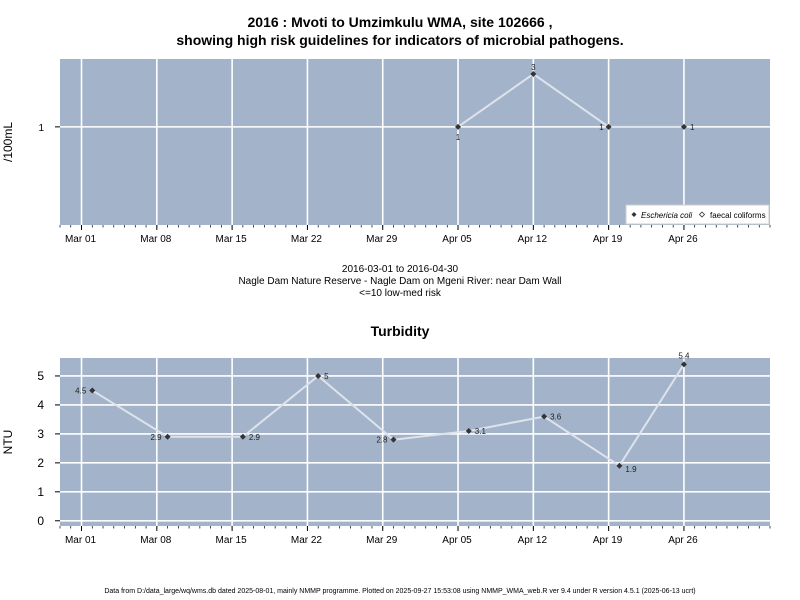 The height and width of the screenshot is (600, 800). Describe the element at coordinates (631, 469) in the screenshot. I see `data-label: 1.9` at that location.